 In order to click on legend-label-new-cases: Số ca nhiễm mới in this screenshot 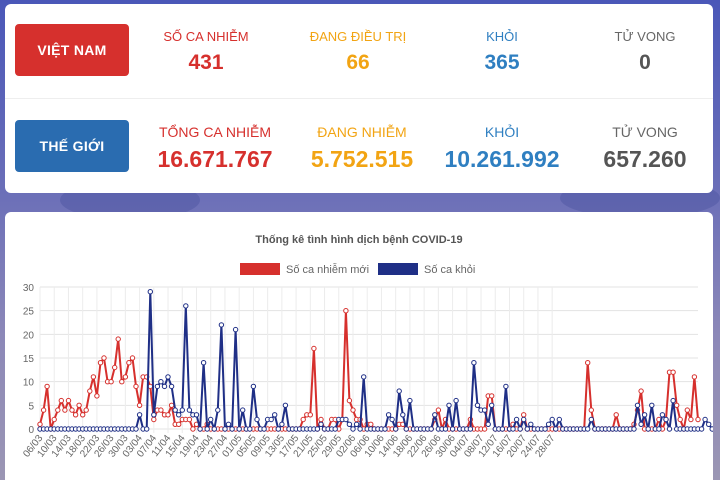, I will do `click(327, 269)`.